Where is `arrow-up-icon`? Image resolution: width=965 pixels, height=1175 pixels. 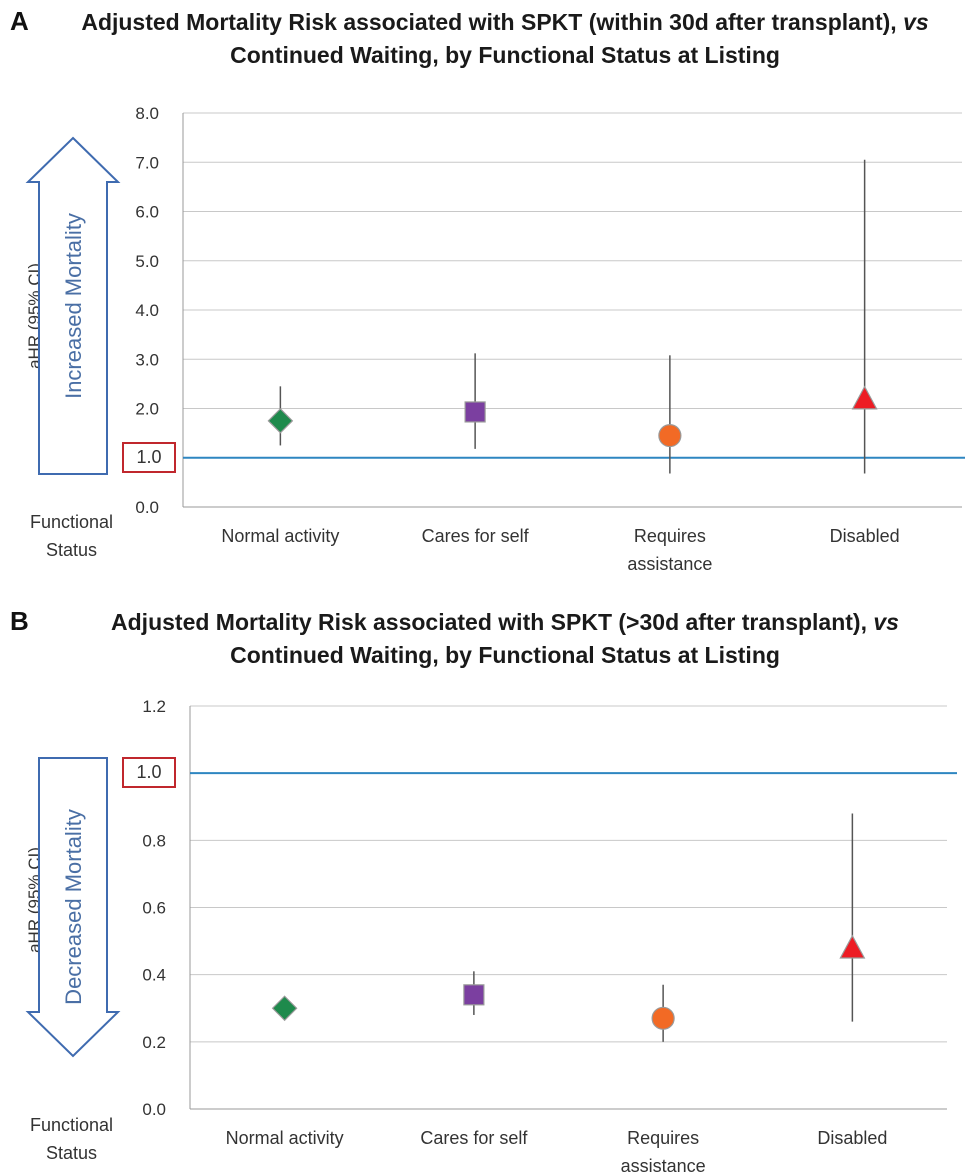 arrow-up-icon is located at coordinates (73, 305).